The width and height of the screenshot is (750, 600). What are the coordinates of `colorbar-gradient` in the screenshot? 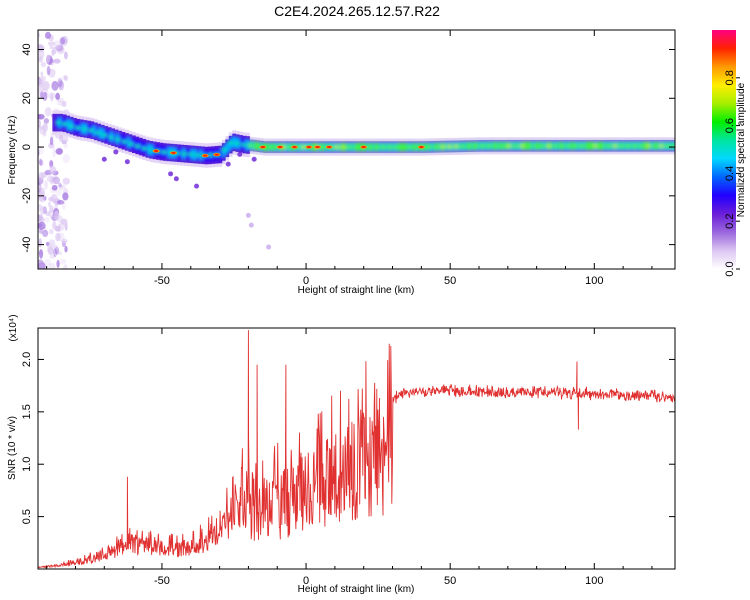 It's located at (724, 149).